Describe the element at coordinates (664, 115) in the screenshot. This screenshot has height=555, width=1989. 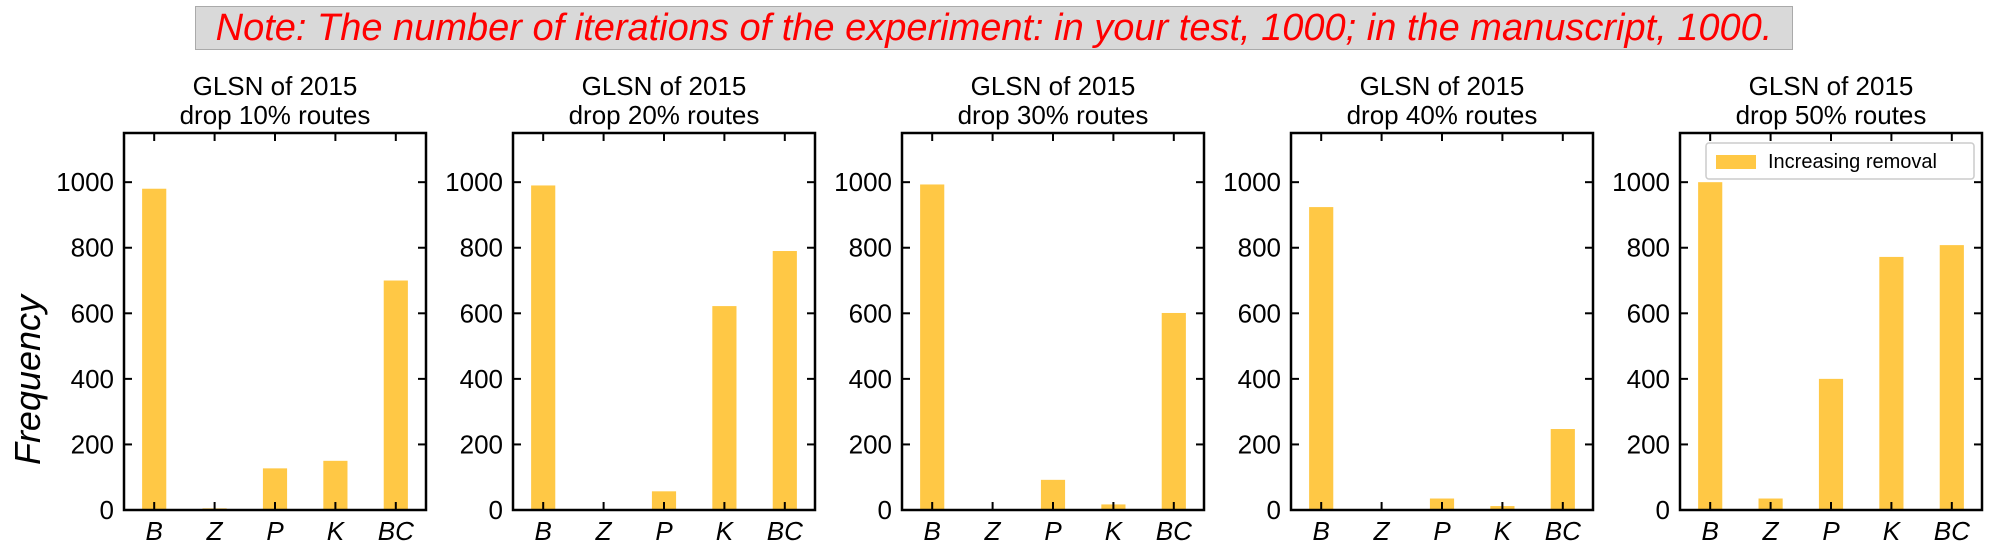
I see `chart-title-line2: drop 20% routes` at that location.